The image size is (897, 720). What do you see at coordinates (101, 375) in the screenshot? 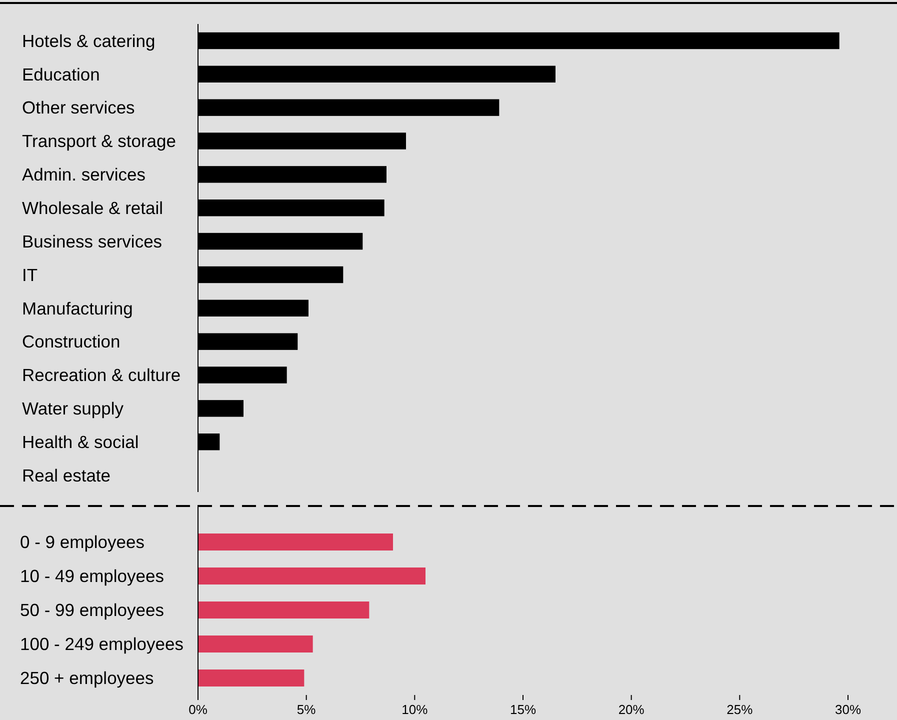
I see `y-tick-label: Recreation & culture` at bounding box center [101, 375].